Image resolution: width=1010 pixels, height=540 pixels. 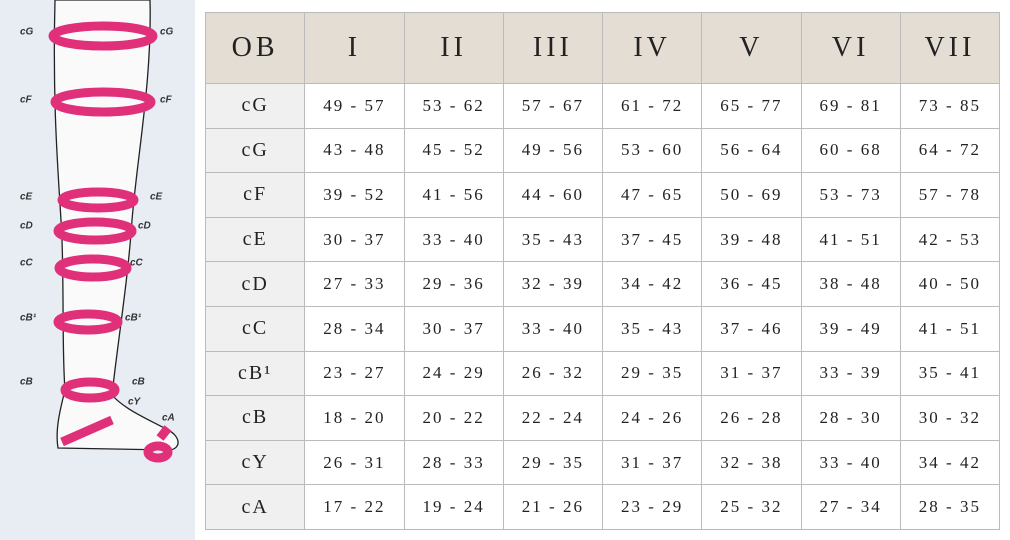 What do you see at coordinates (553, 507) in the screenshot?
I see `cell: 21 - 26` at bounding box center [553, 507].